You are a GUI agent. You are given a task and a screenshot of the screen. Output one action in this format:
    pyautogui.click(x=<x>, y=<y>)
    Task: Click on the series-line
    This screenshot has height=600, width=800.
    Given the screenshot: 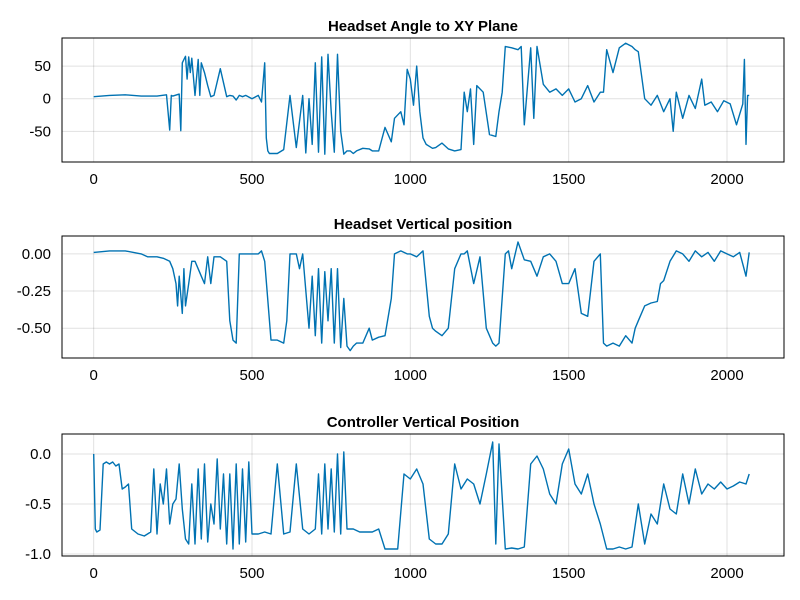 What is the action you would take?
    pyautogui.click(x=421, y=495)
    